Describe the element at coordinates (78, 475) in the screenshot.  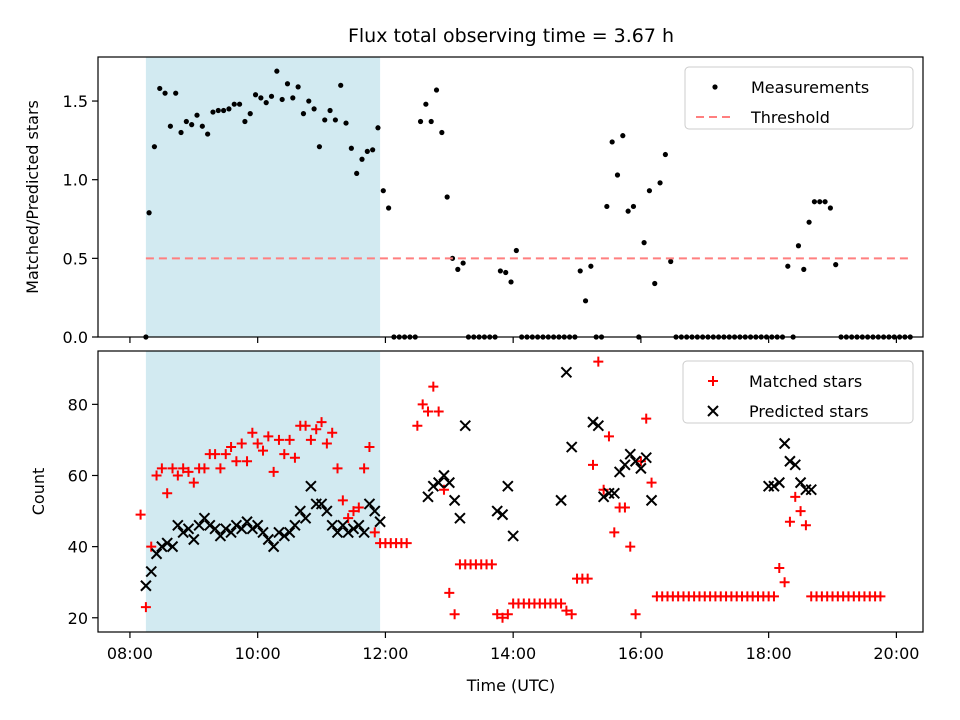
I see `y-tick-label: 60` at that location.